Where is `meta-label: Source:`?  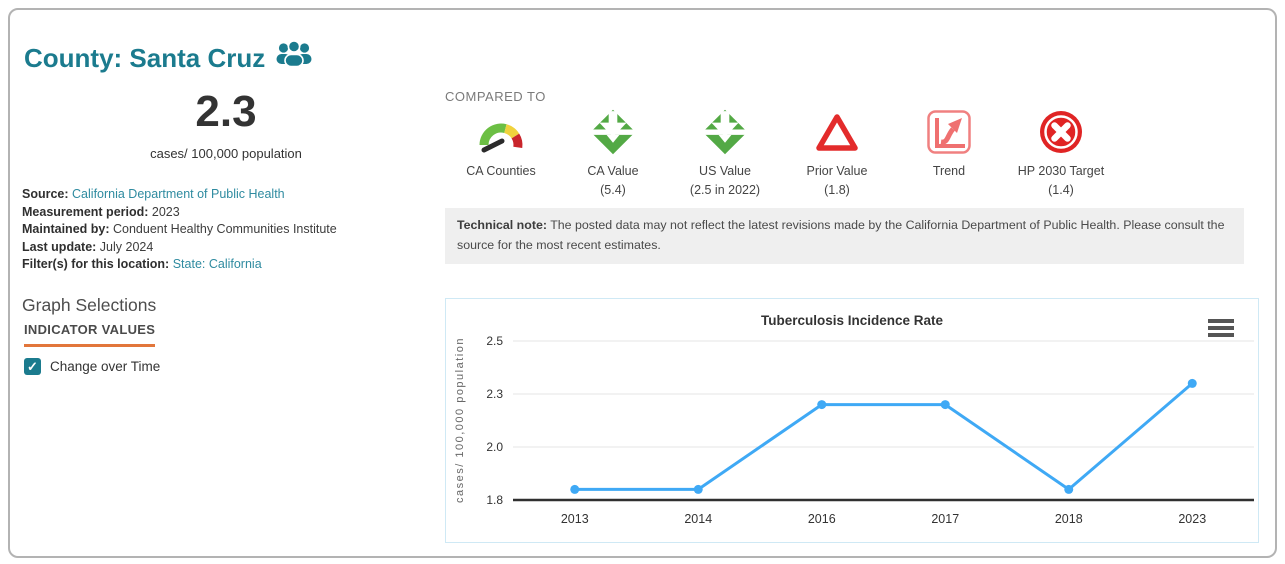 meta-label: Source: is located at coordinates (45, 194).